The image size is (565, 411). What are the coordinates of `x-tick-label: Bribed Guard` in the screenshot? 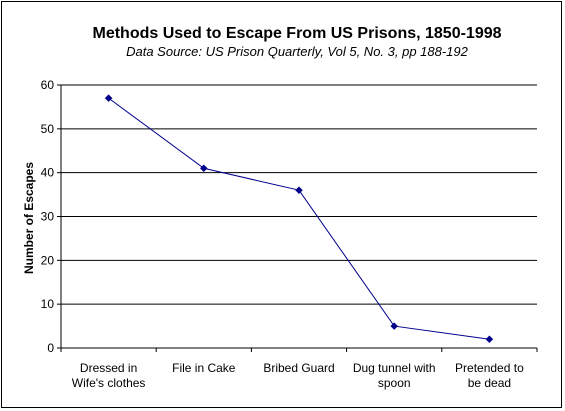 It's located at (298, 368).